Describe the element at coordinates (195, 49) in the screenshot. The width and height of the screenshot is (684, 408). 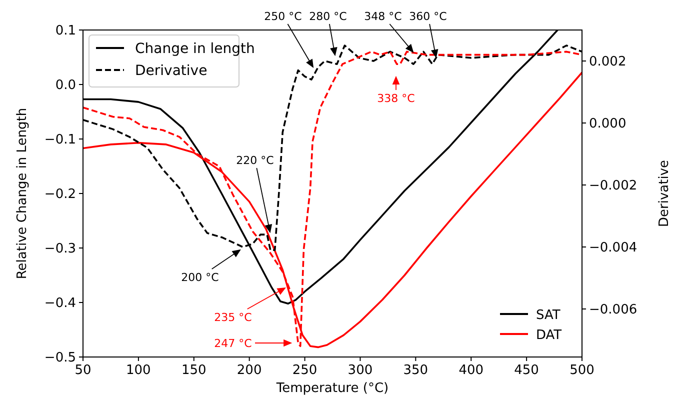
I see `annotation: Change in length` at that location.